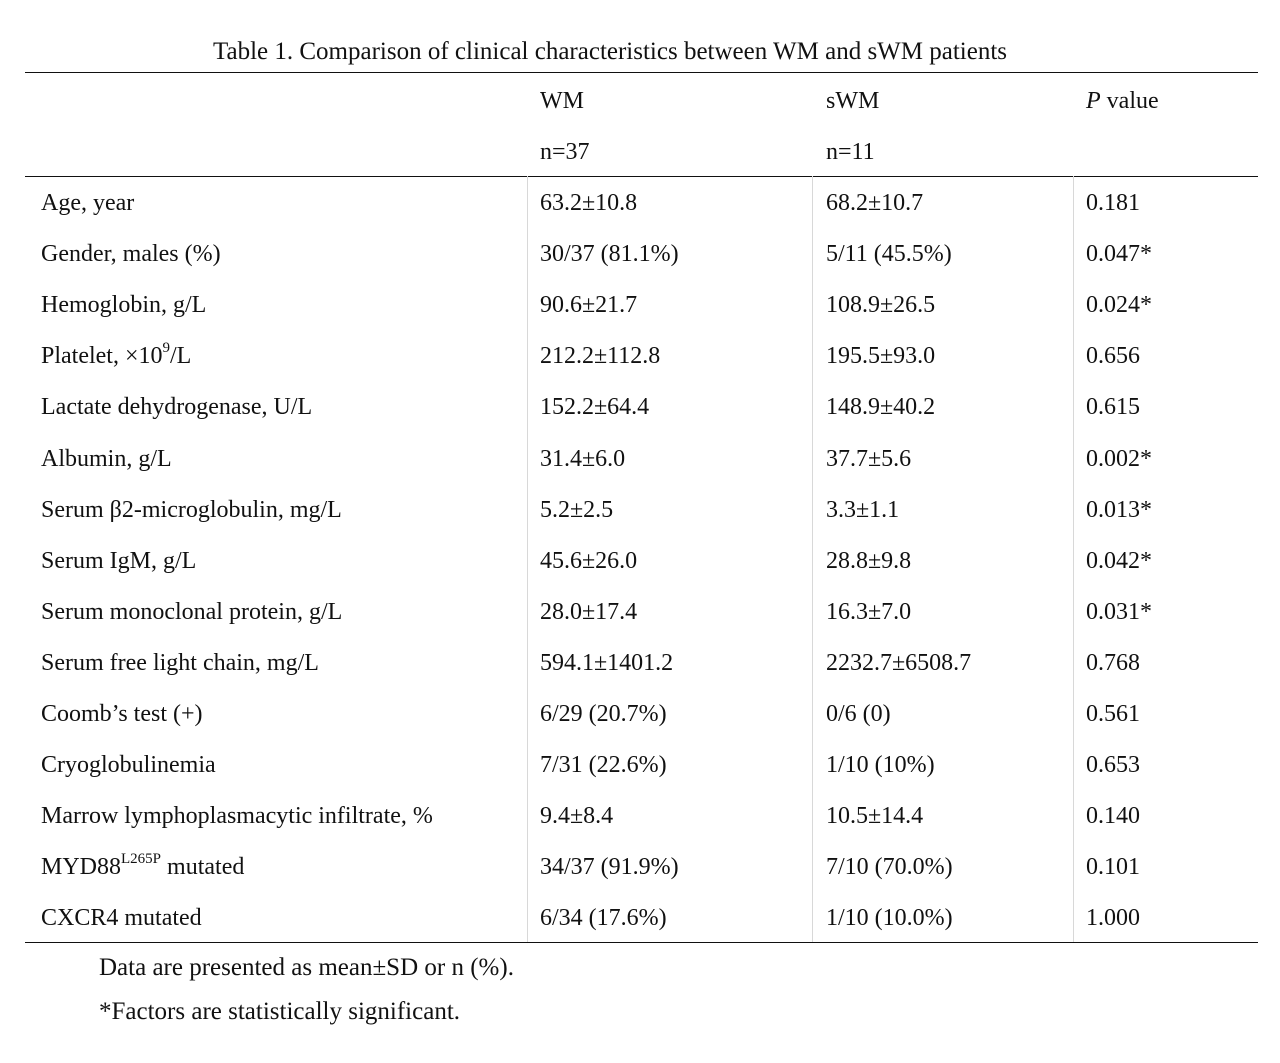 This screenshot has height=1063, width=1280. What do you see at coordinates (1113, 918) in the screenshot?
I see `p-value: 1.000` at bounding box center [1113, 918].